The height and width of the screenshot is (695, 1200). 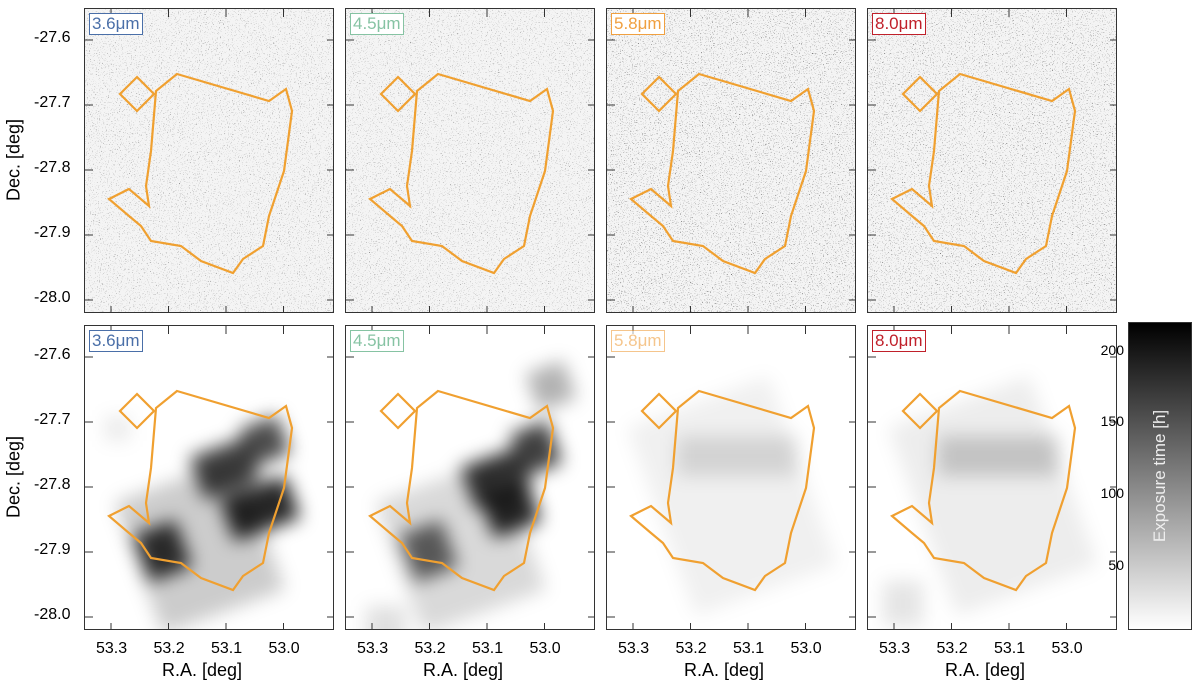 What do you see at coordinates (1112, 492) in the screenshot?
I see `colorbar-tick: 100` at bounding box center [1112, 492].